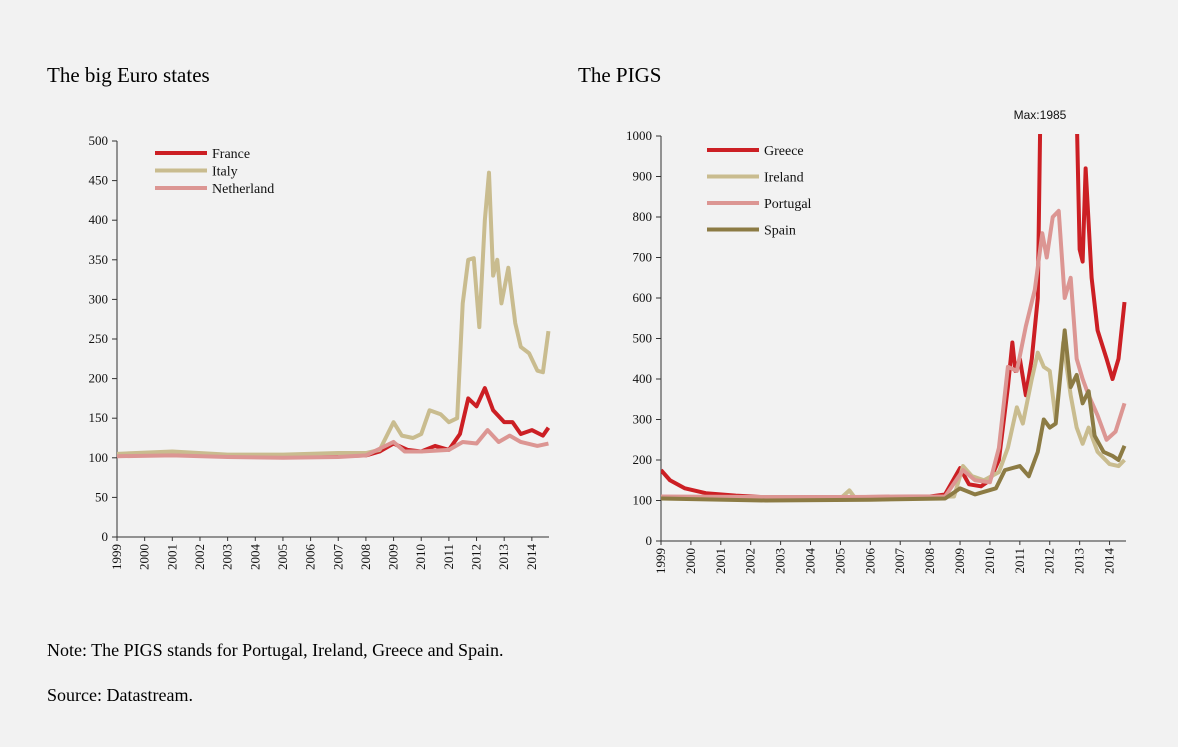 Image resolution: width=1178 pixels, height=747 pixels. I want to click on y-tick-label: 50, so click(101, 496).